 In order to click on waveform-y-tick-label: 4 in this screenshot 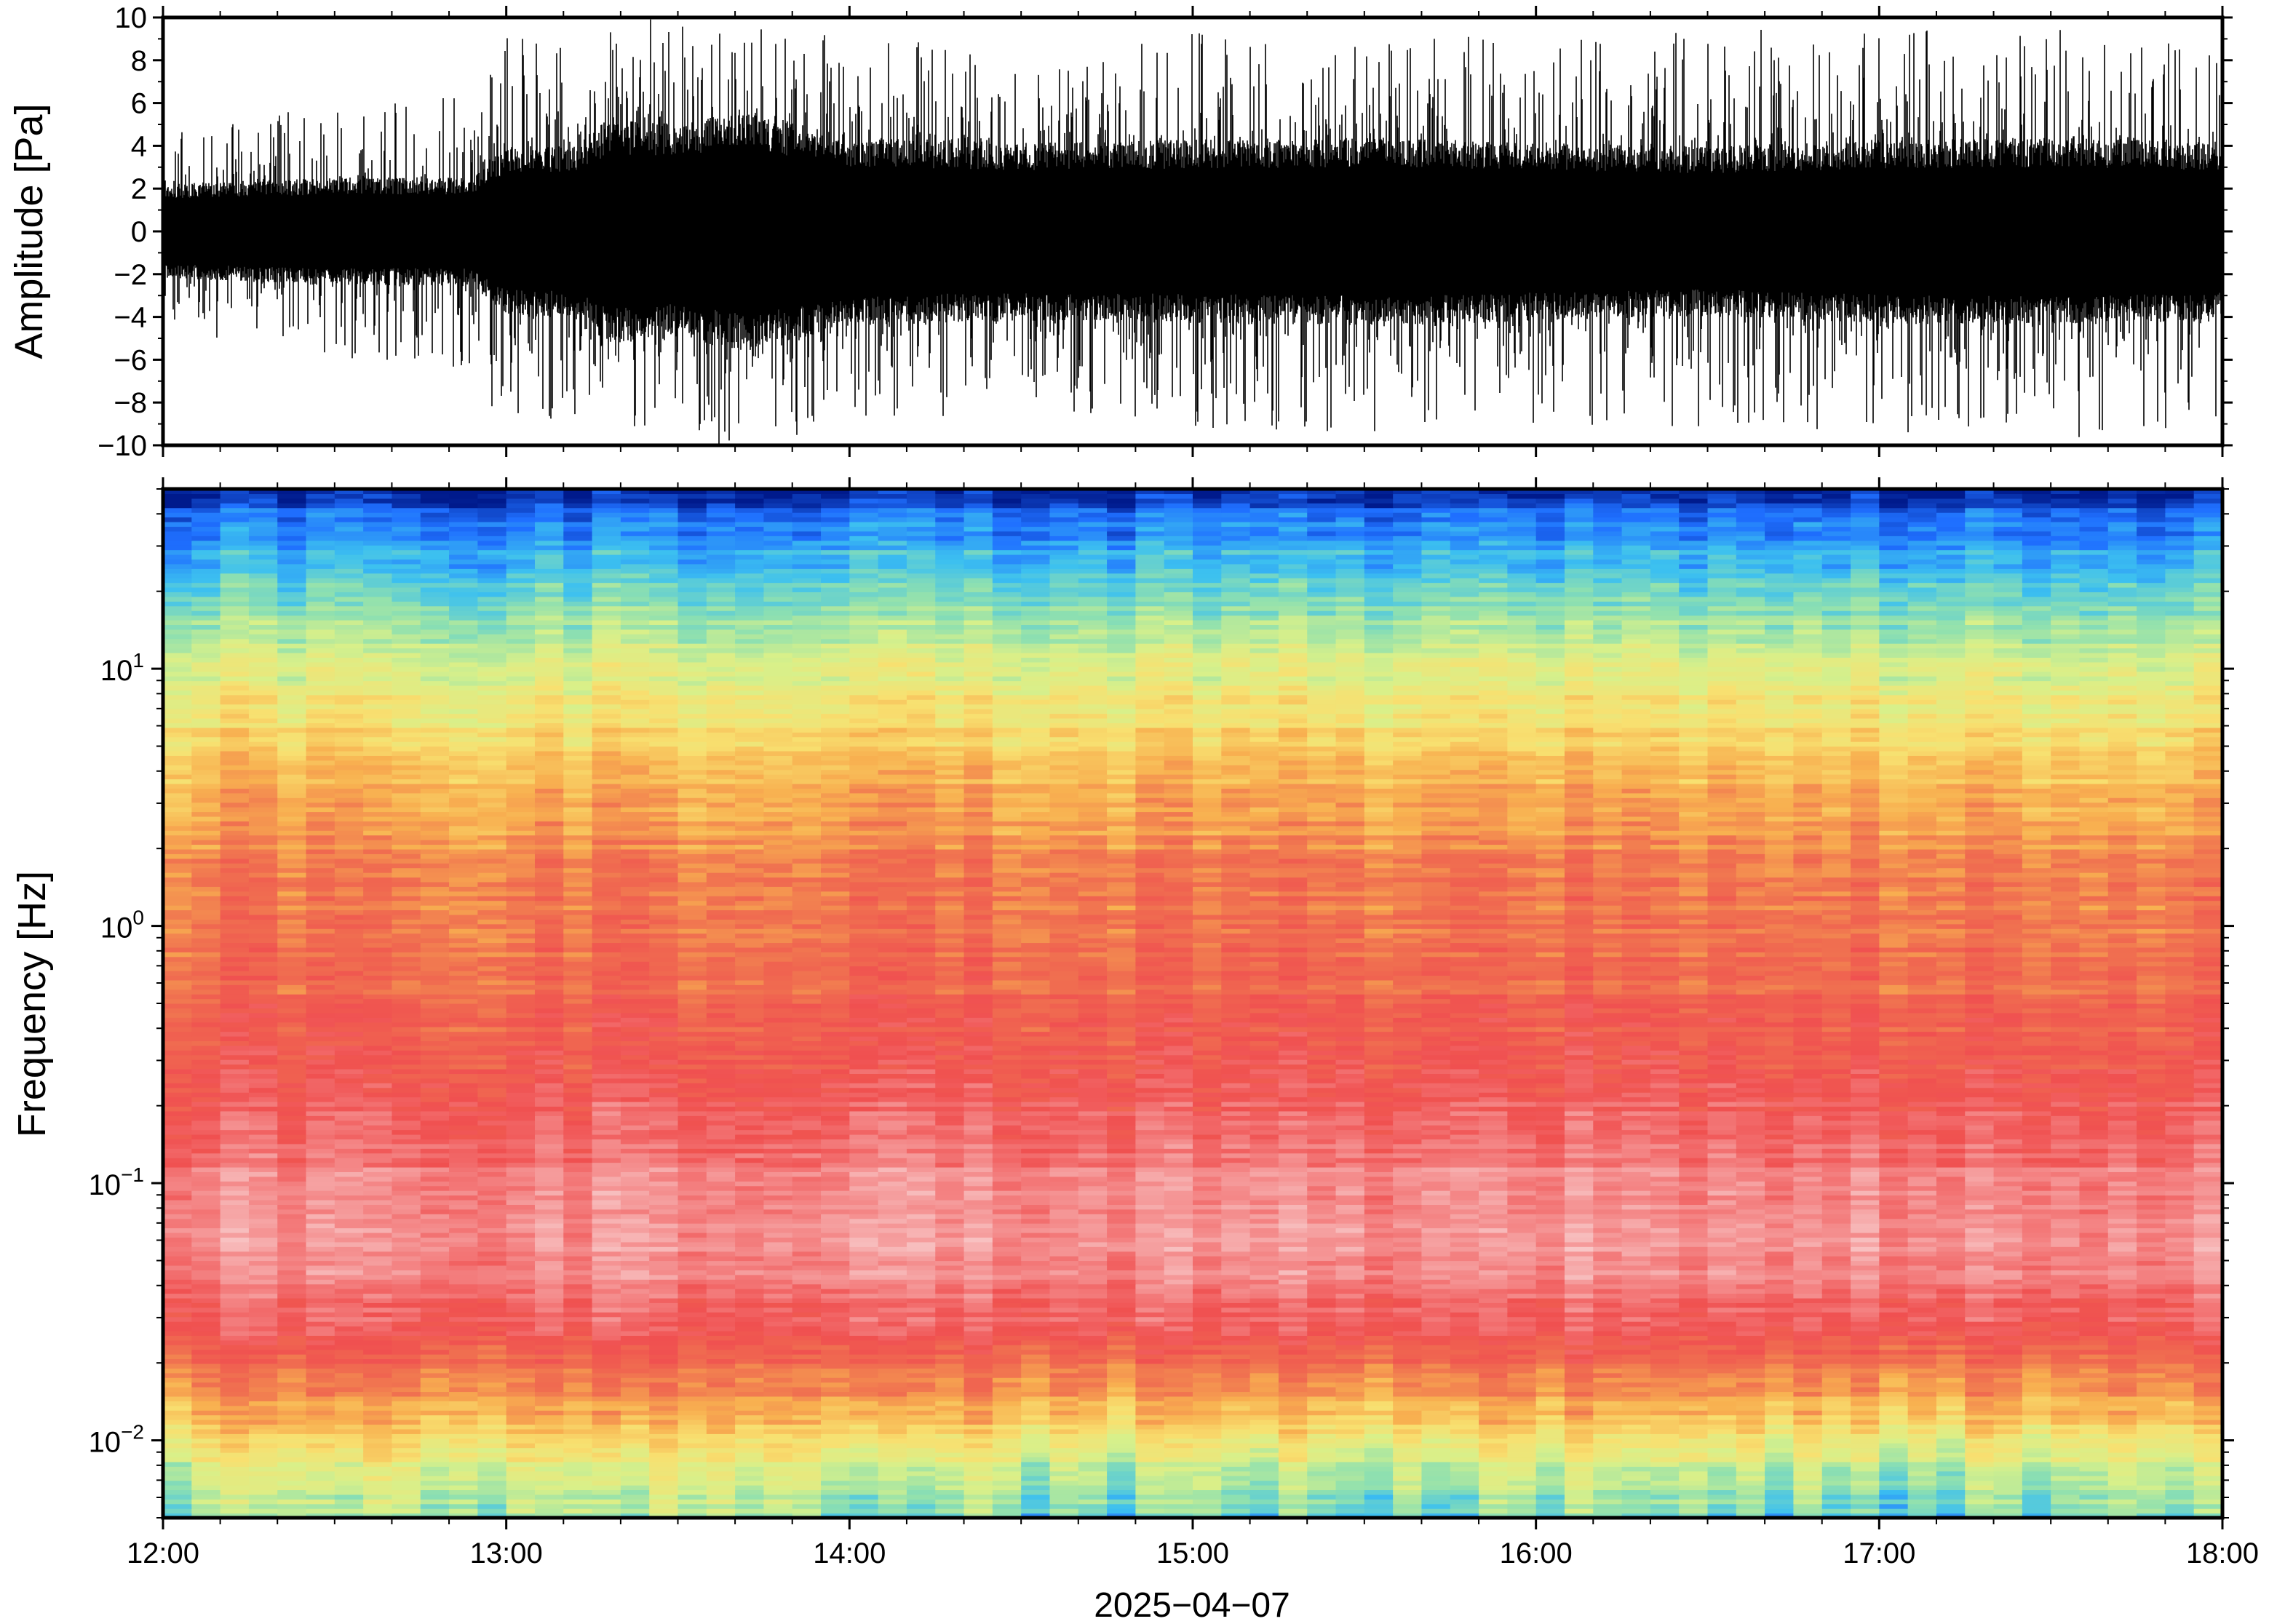, I will do `click(139, 146)`.